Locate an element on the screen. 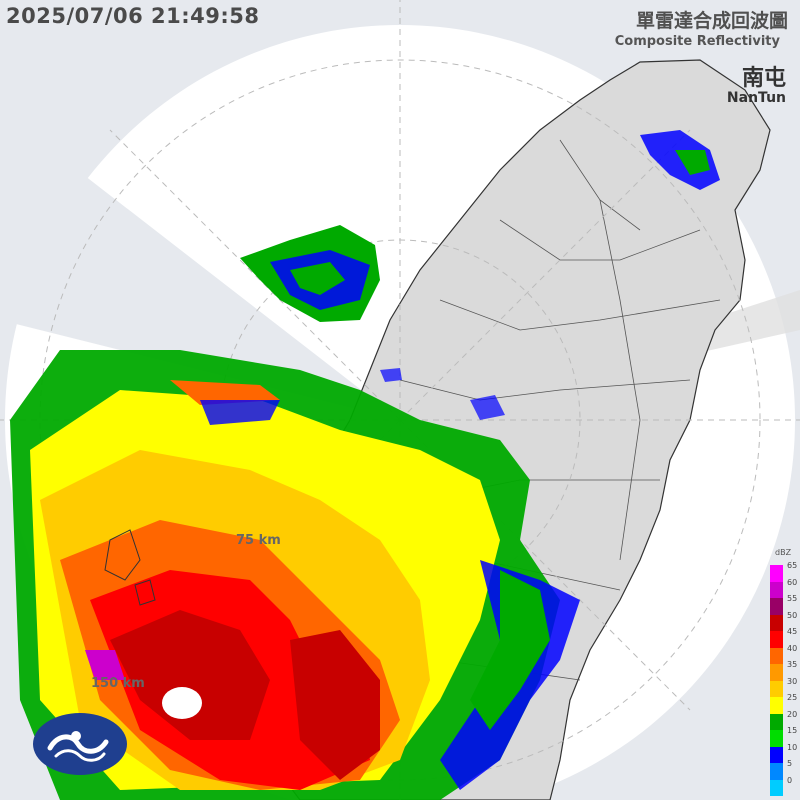 The height and width of the screenshot is (800, 800). legend-tick-label: 30 is located at coordinates (792, 681).